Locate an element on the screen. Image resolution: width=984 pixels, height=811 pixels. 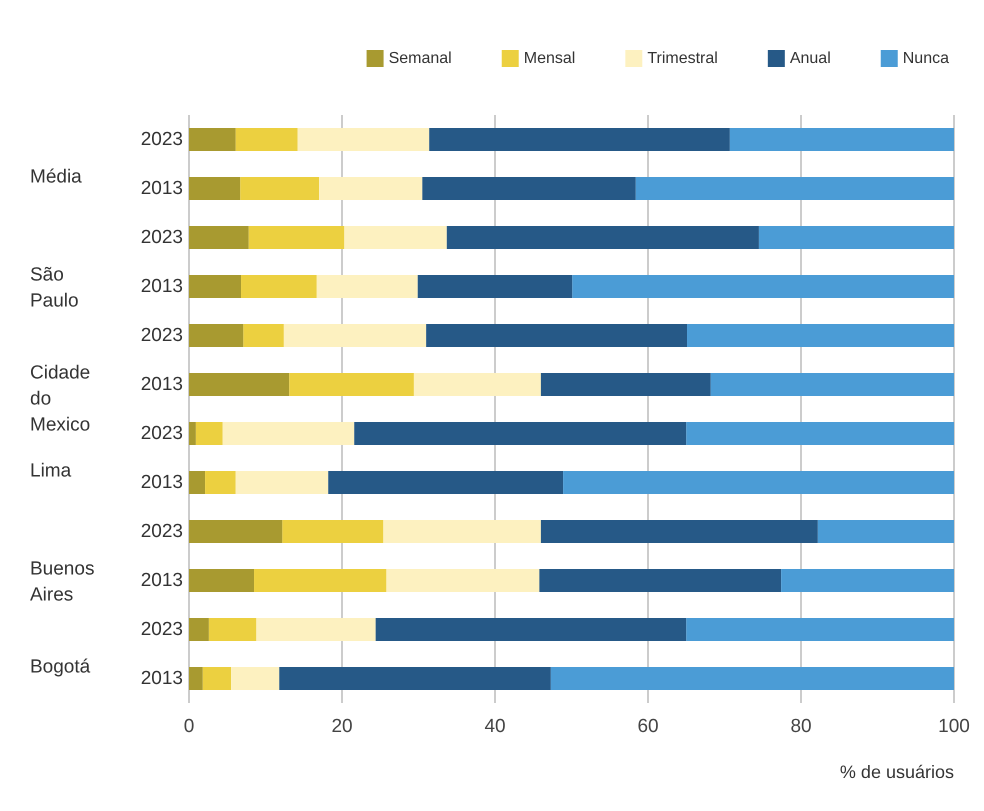
legend-label: Mensal is located at coordinates (550, 58).